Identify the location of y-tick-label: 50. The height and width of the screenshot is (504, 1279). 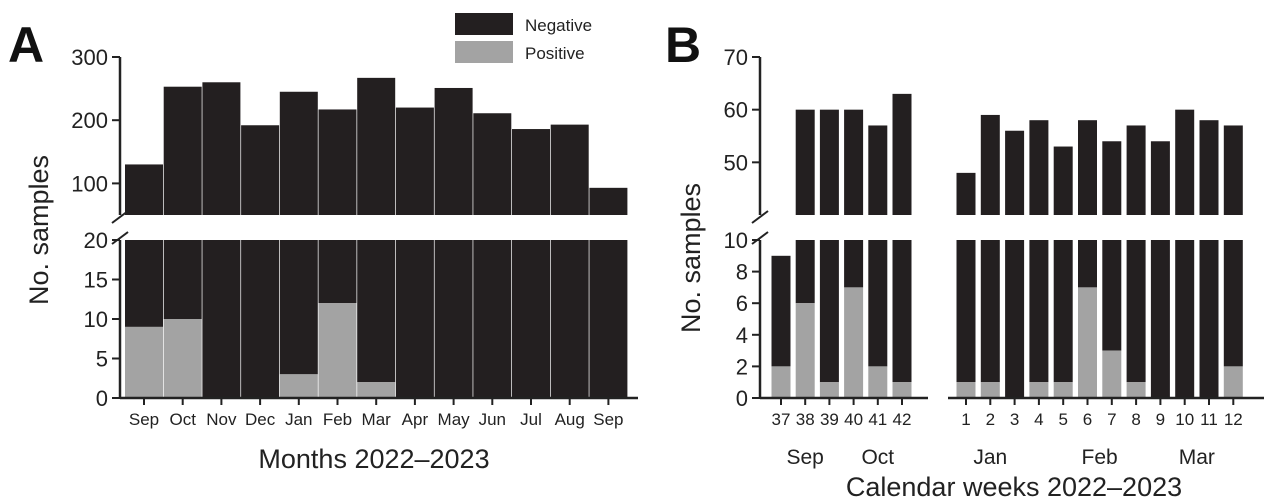
(736, 162).